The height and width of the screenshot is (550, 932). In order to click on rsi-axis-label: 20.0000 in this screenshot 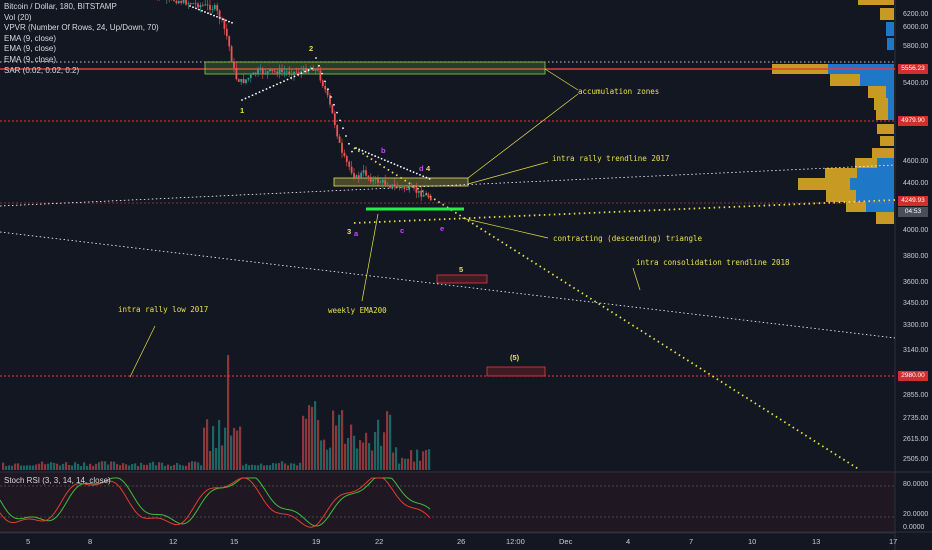, I will do `click(916, 514)`.